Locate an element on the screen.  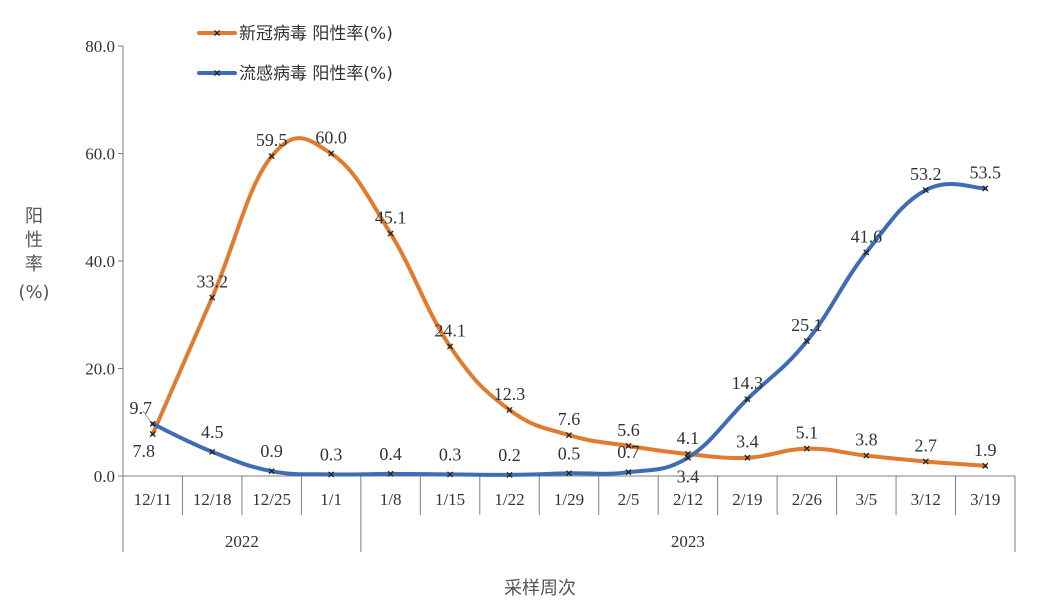
data-label: 33.2 is located at coordinates (212, 282).